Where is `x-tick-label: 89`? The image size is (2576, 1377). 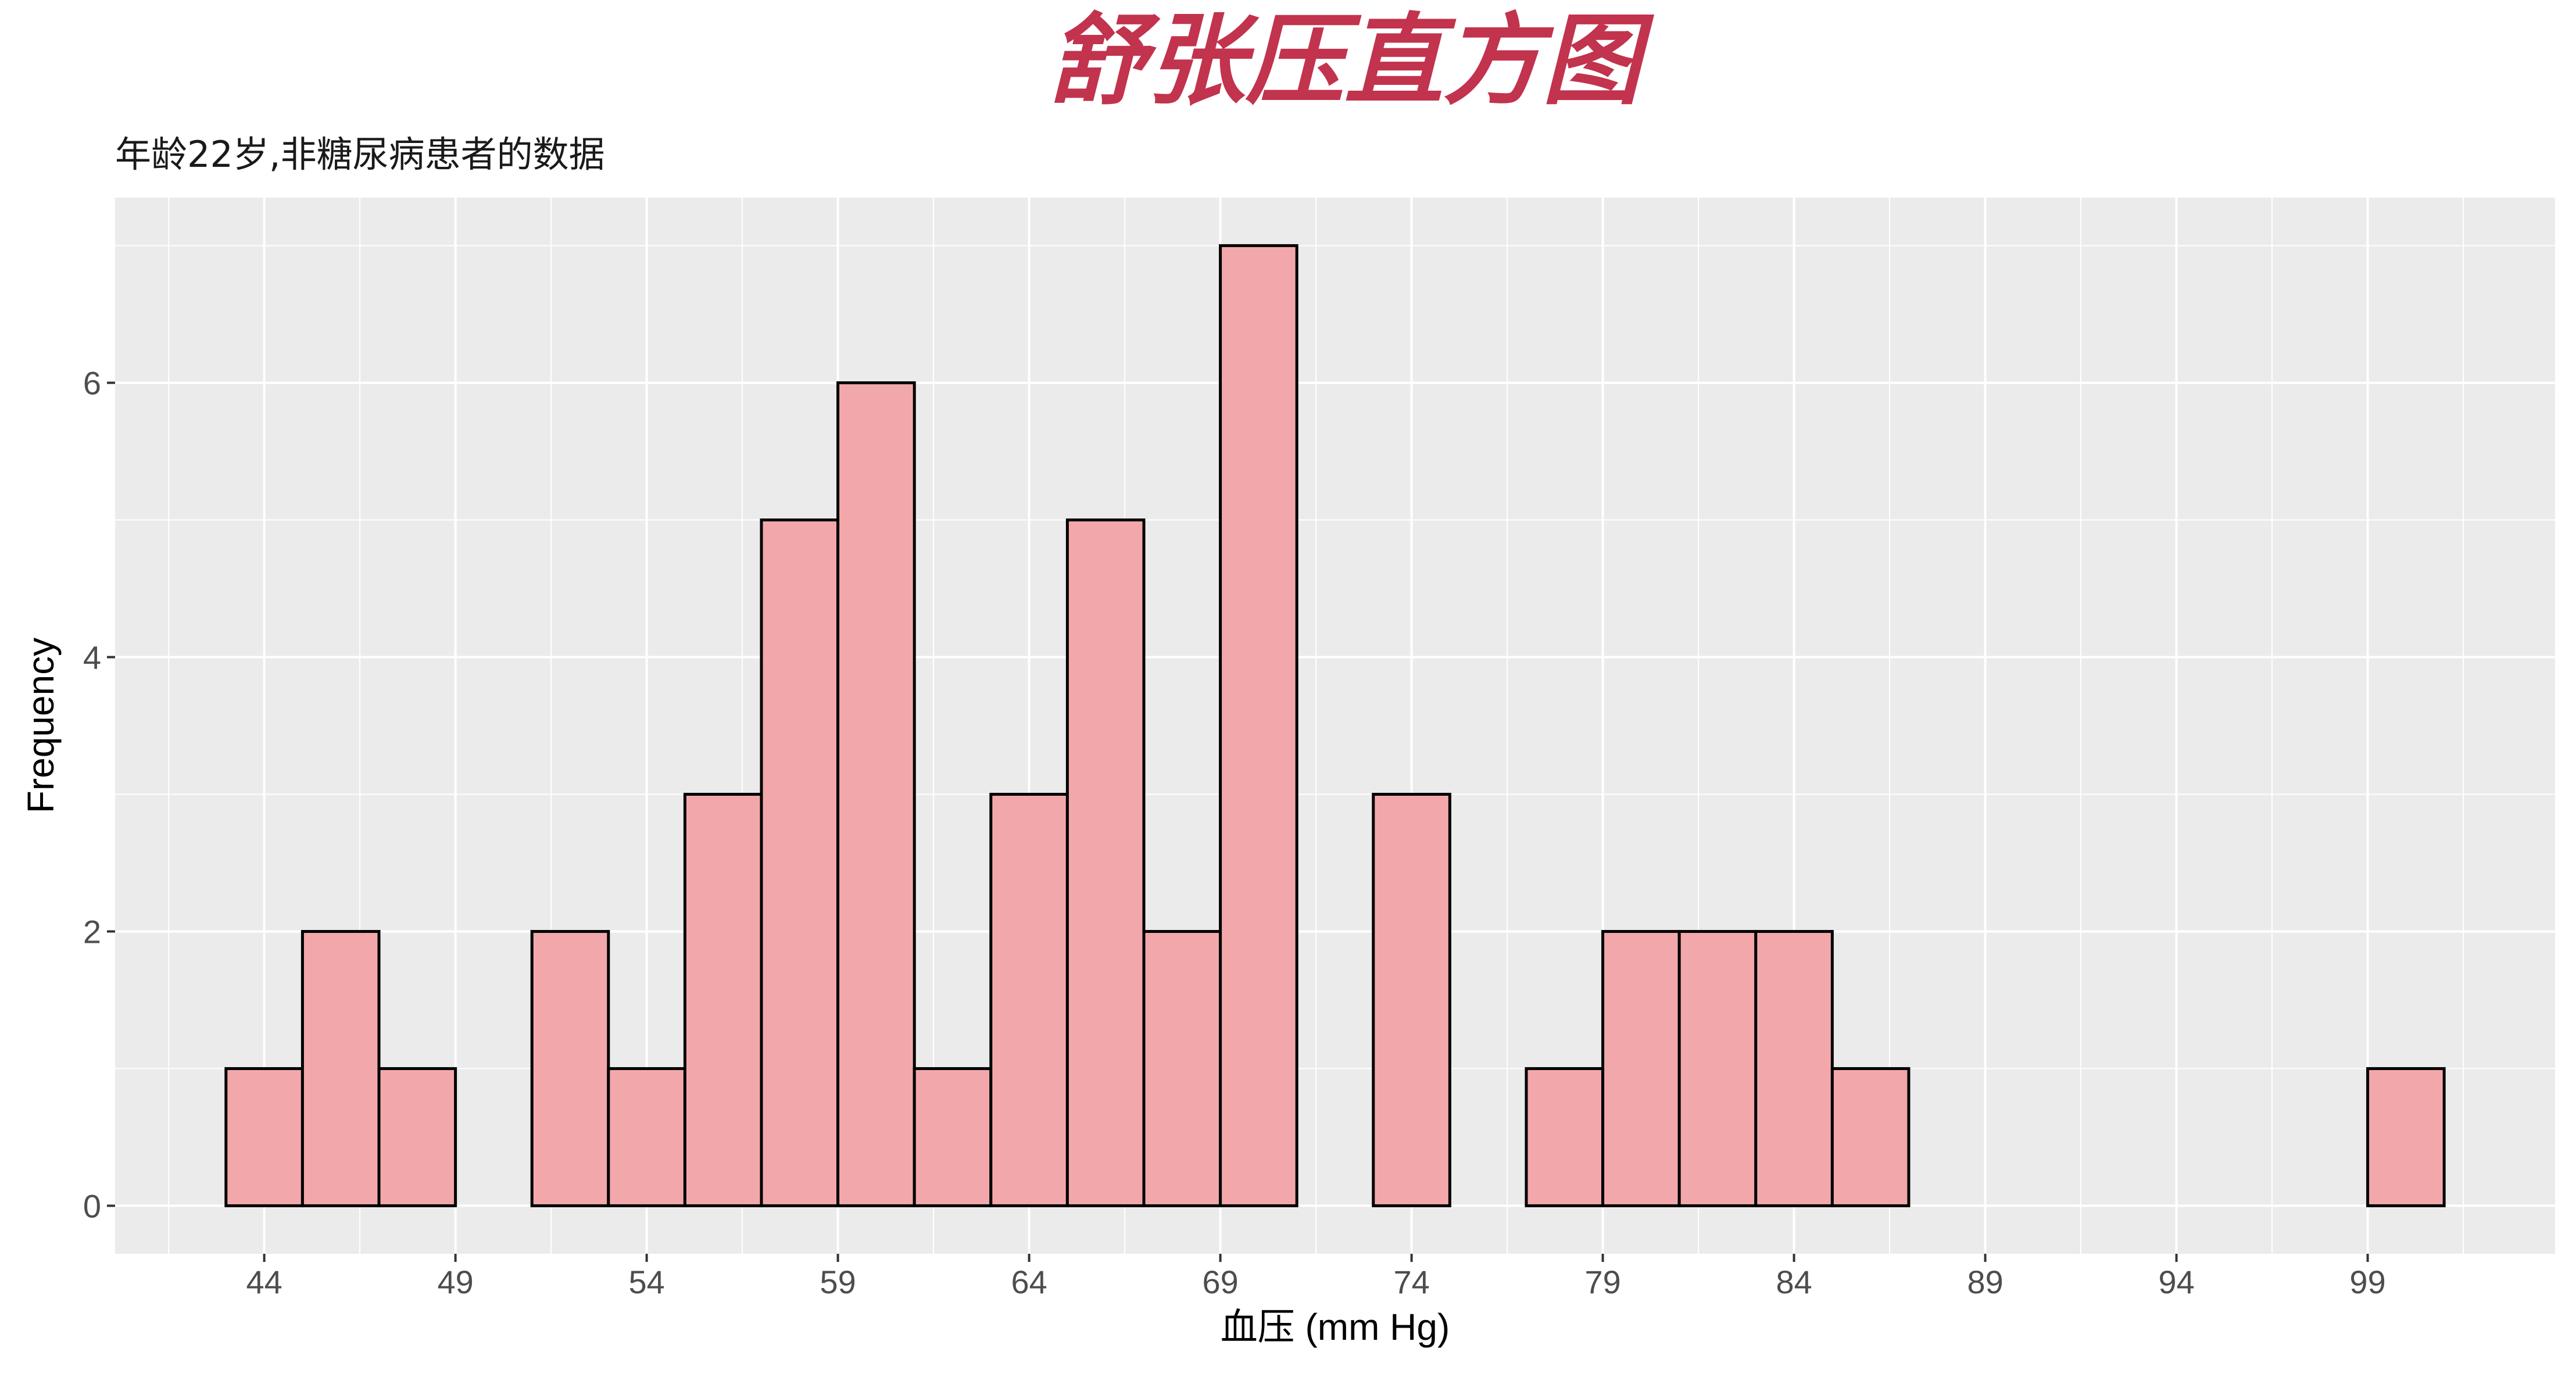
x-tick-label: 89 is located at coordinates (1985, 1282).